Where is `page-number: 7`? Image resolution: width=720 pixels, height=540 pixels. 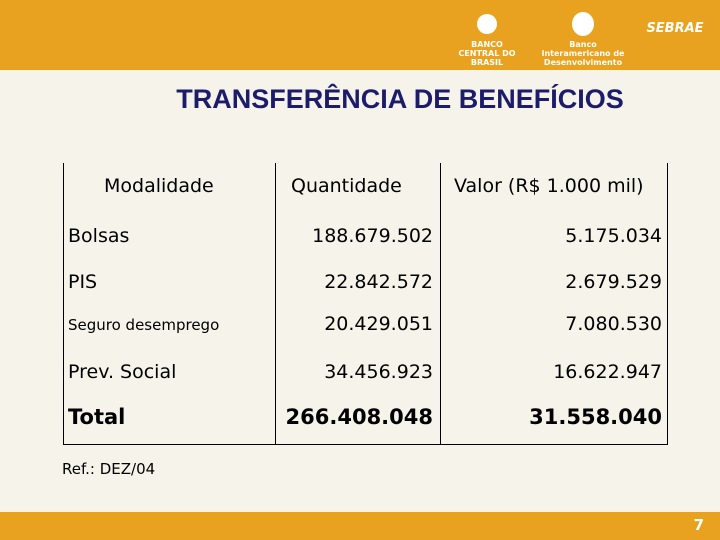 page-number: 7 is located at coordinates (698, 525).